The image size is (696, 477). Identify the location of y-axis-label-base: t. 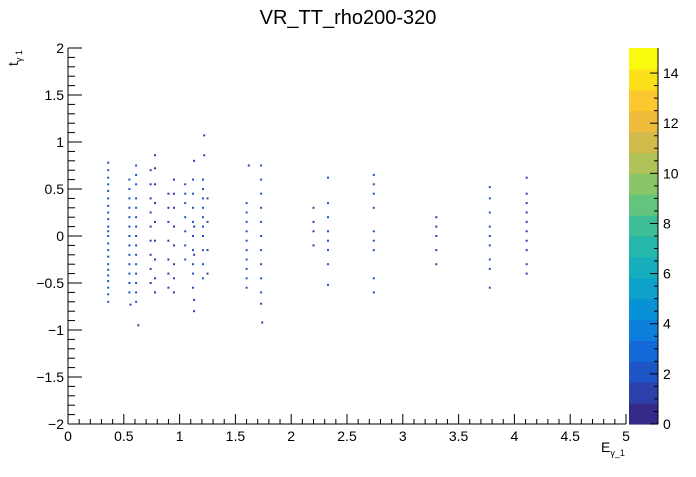
(13, 64).